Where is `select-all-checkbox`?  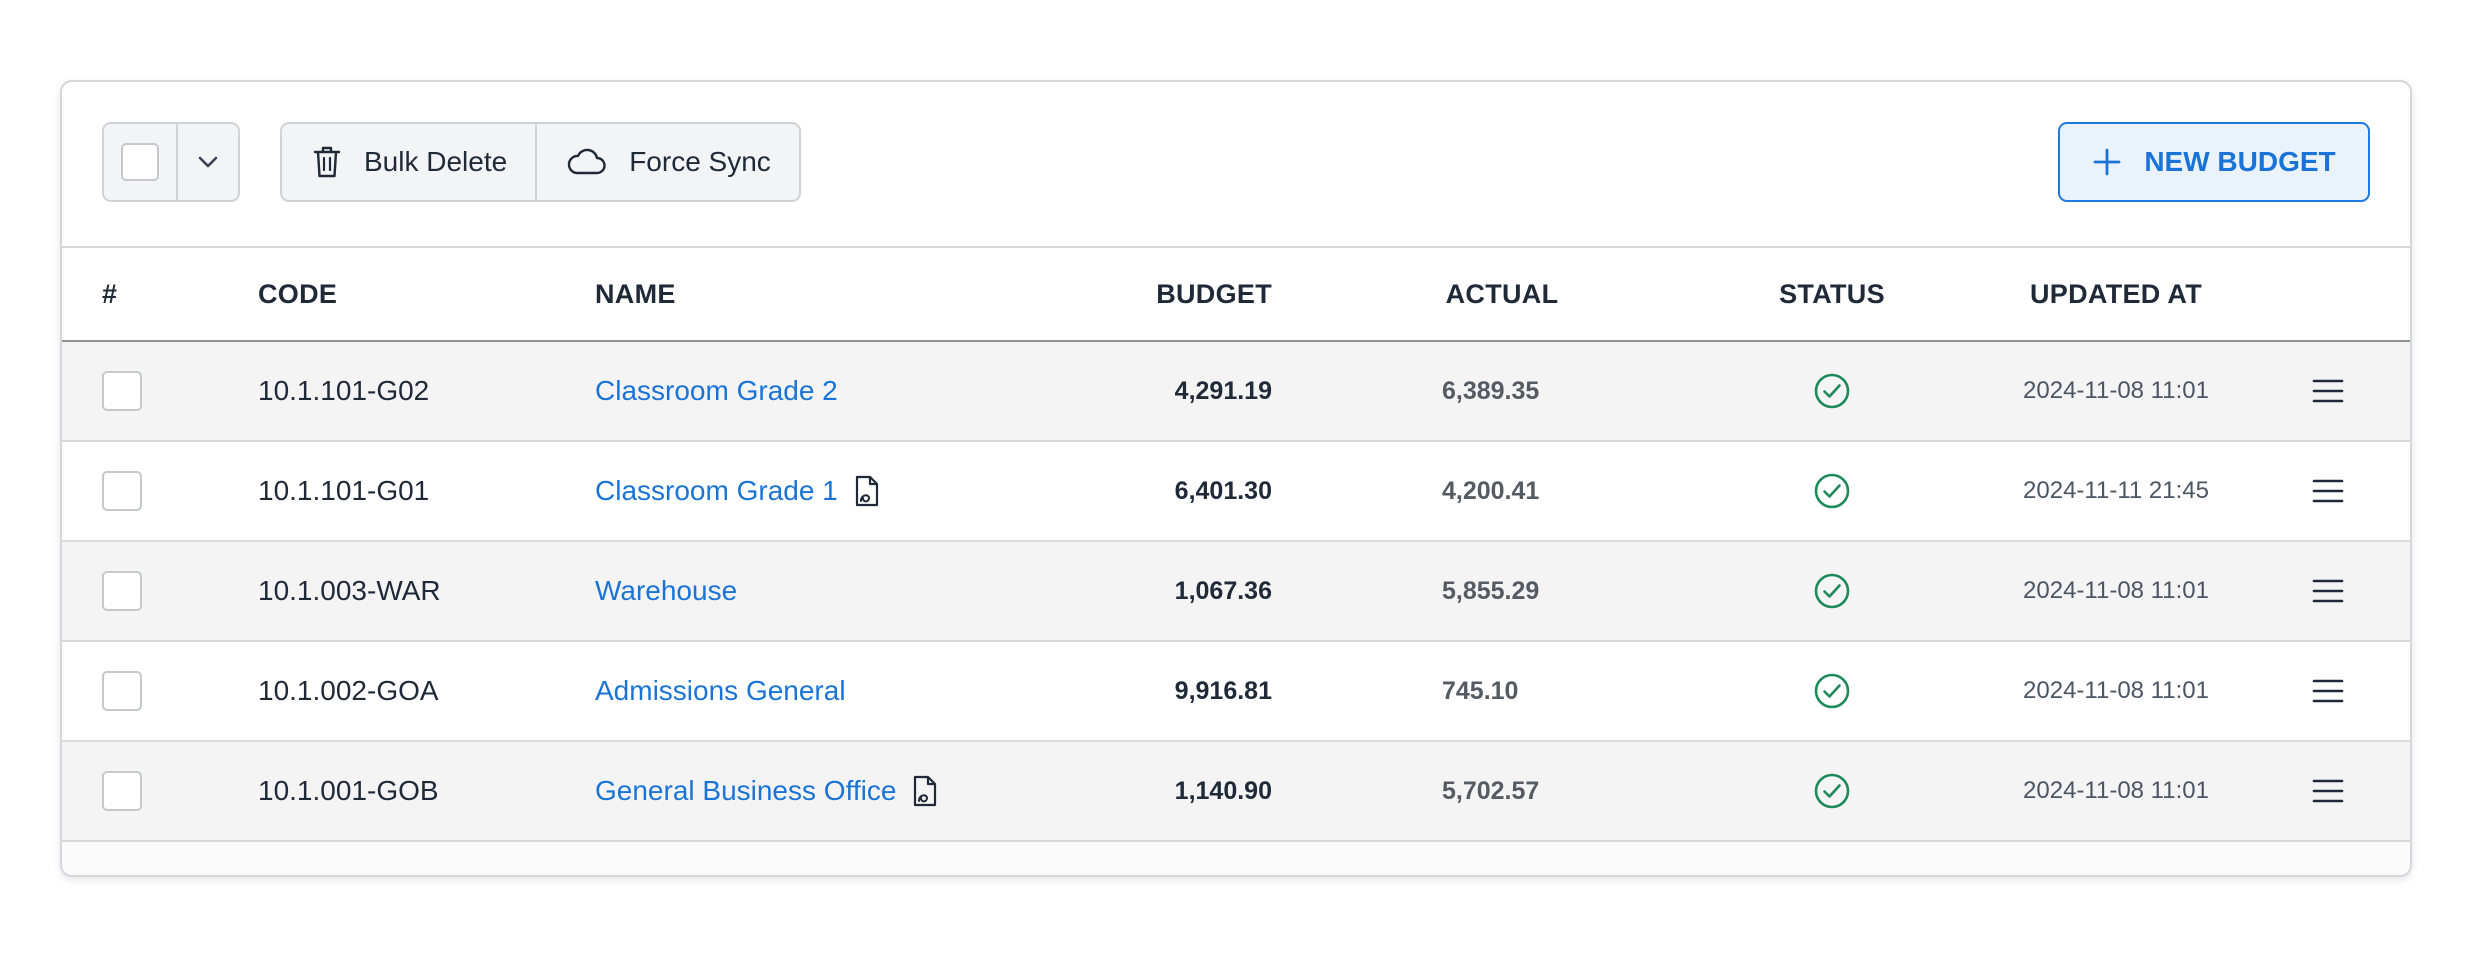
select-all-checkbox is located at coordinates (140, 162).